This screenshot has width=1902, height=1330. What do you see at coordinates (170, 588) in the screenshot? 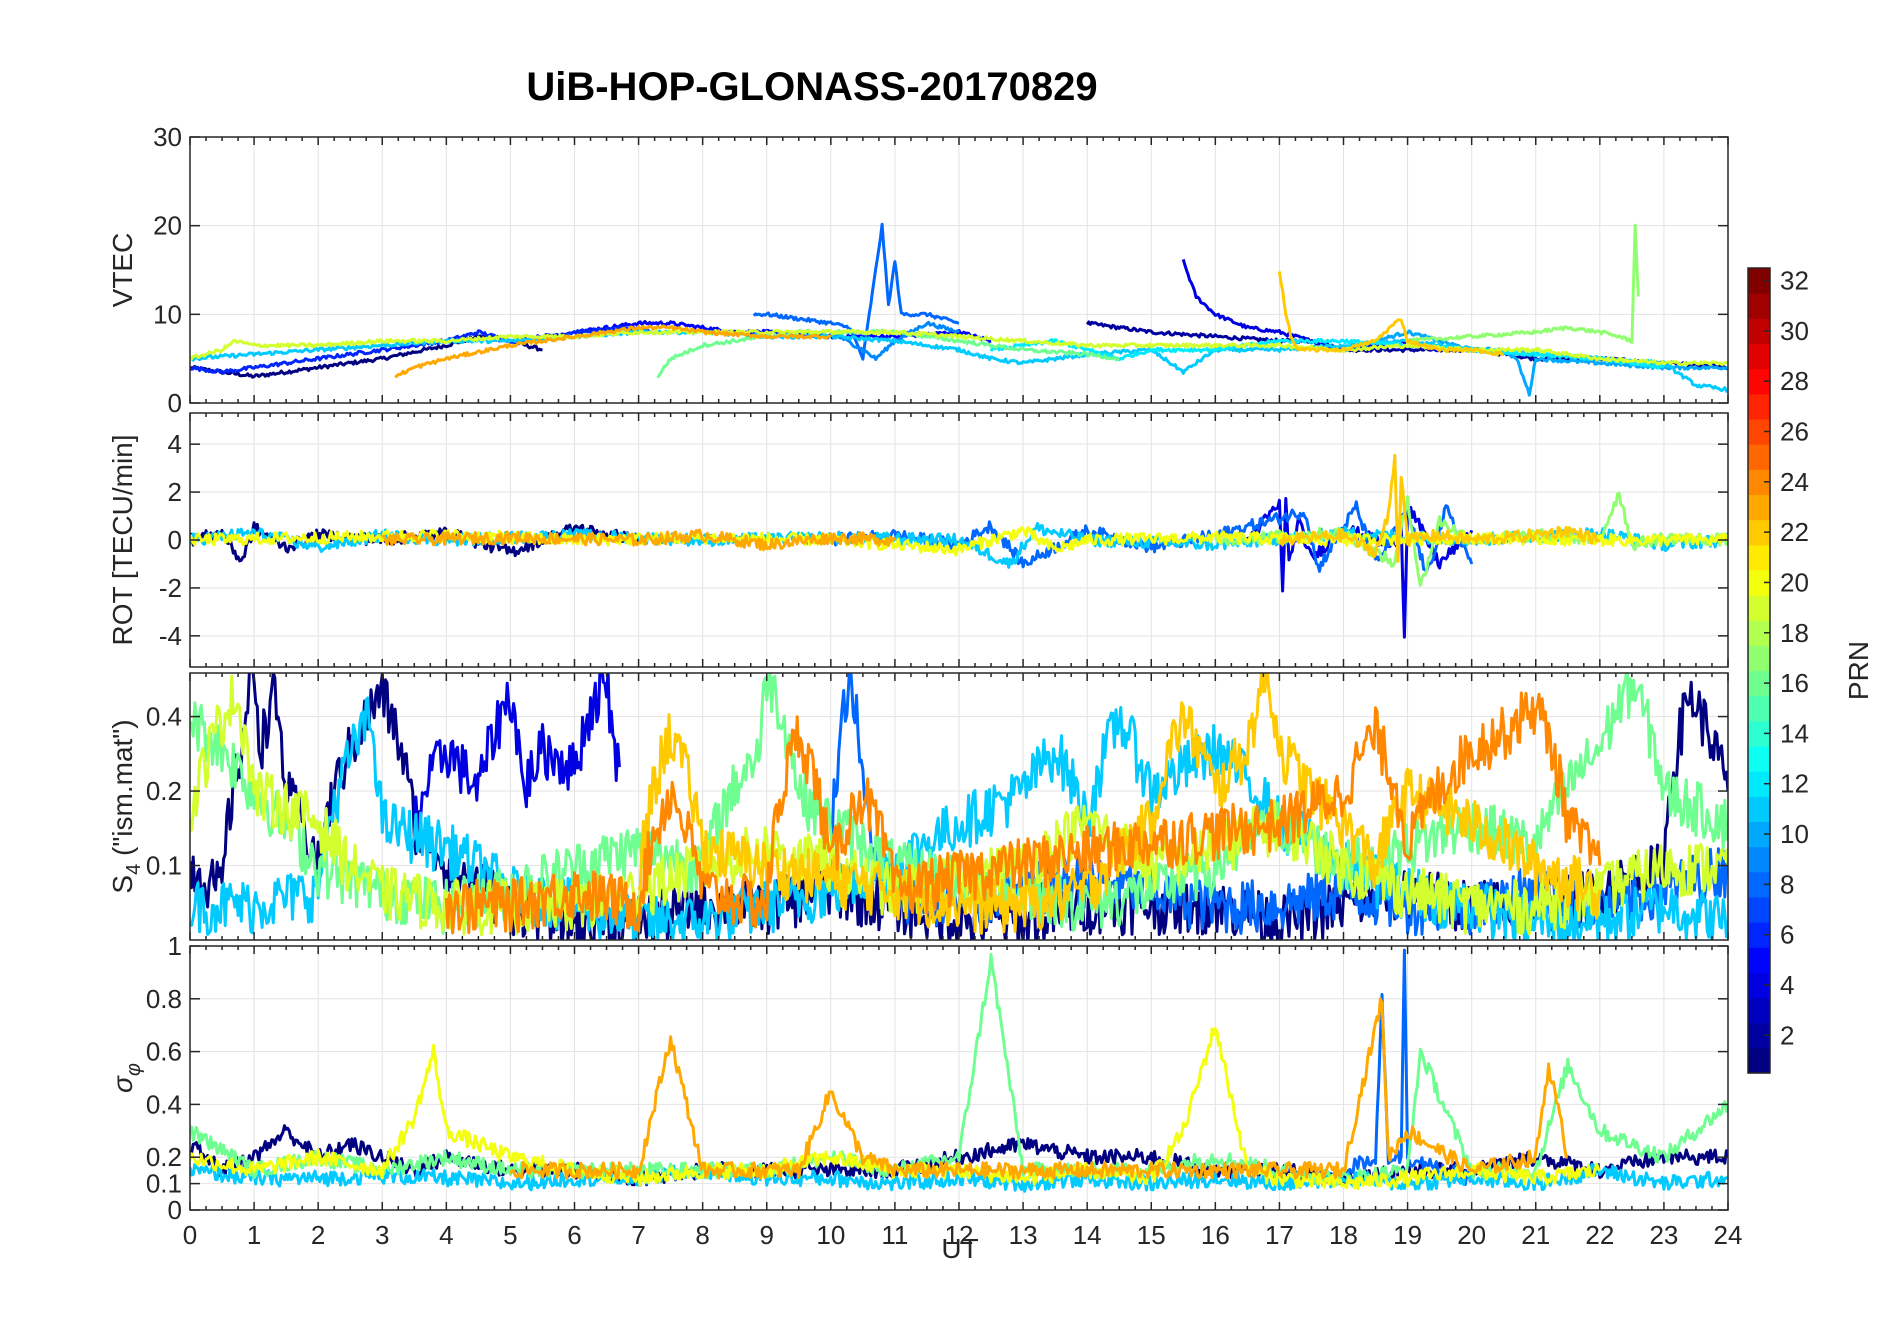
I see `y-tick-label: -2` at bounding box center [170, 588].